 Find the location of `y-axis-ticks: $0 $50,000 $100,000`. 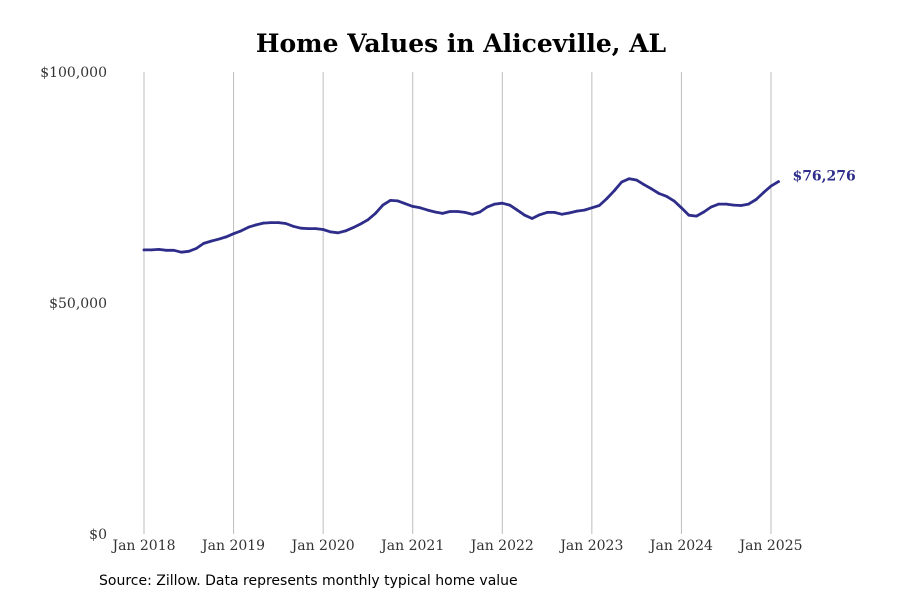

y-axis-ticks: $0 $50,000 $100,000 is located at coordinates (73, 304).